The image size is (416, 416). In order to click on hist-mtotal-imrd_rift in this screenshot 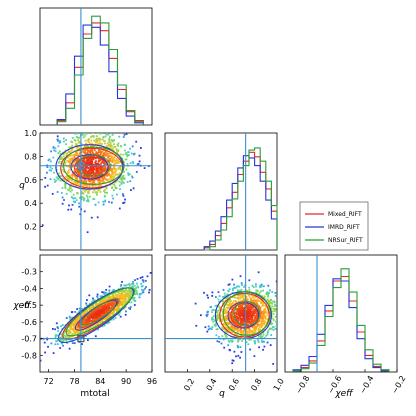, I will do `click(100, 74)`.